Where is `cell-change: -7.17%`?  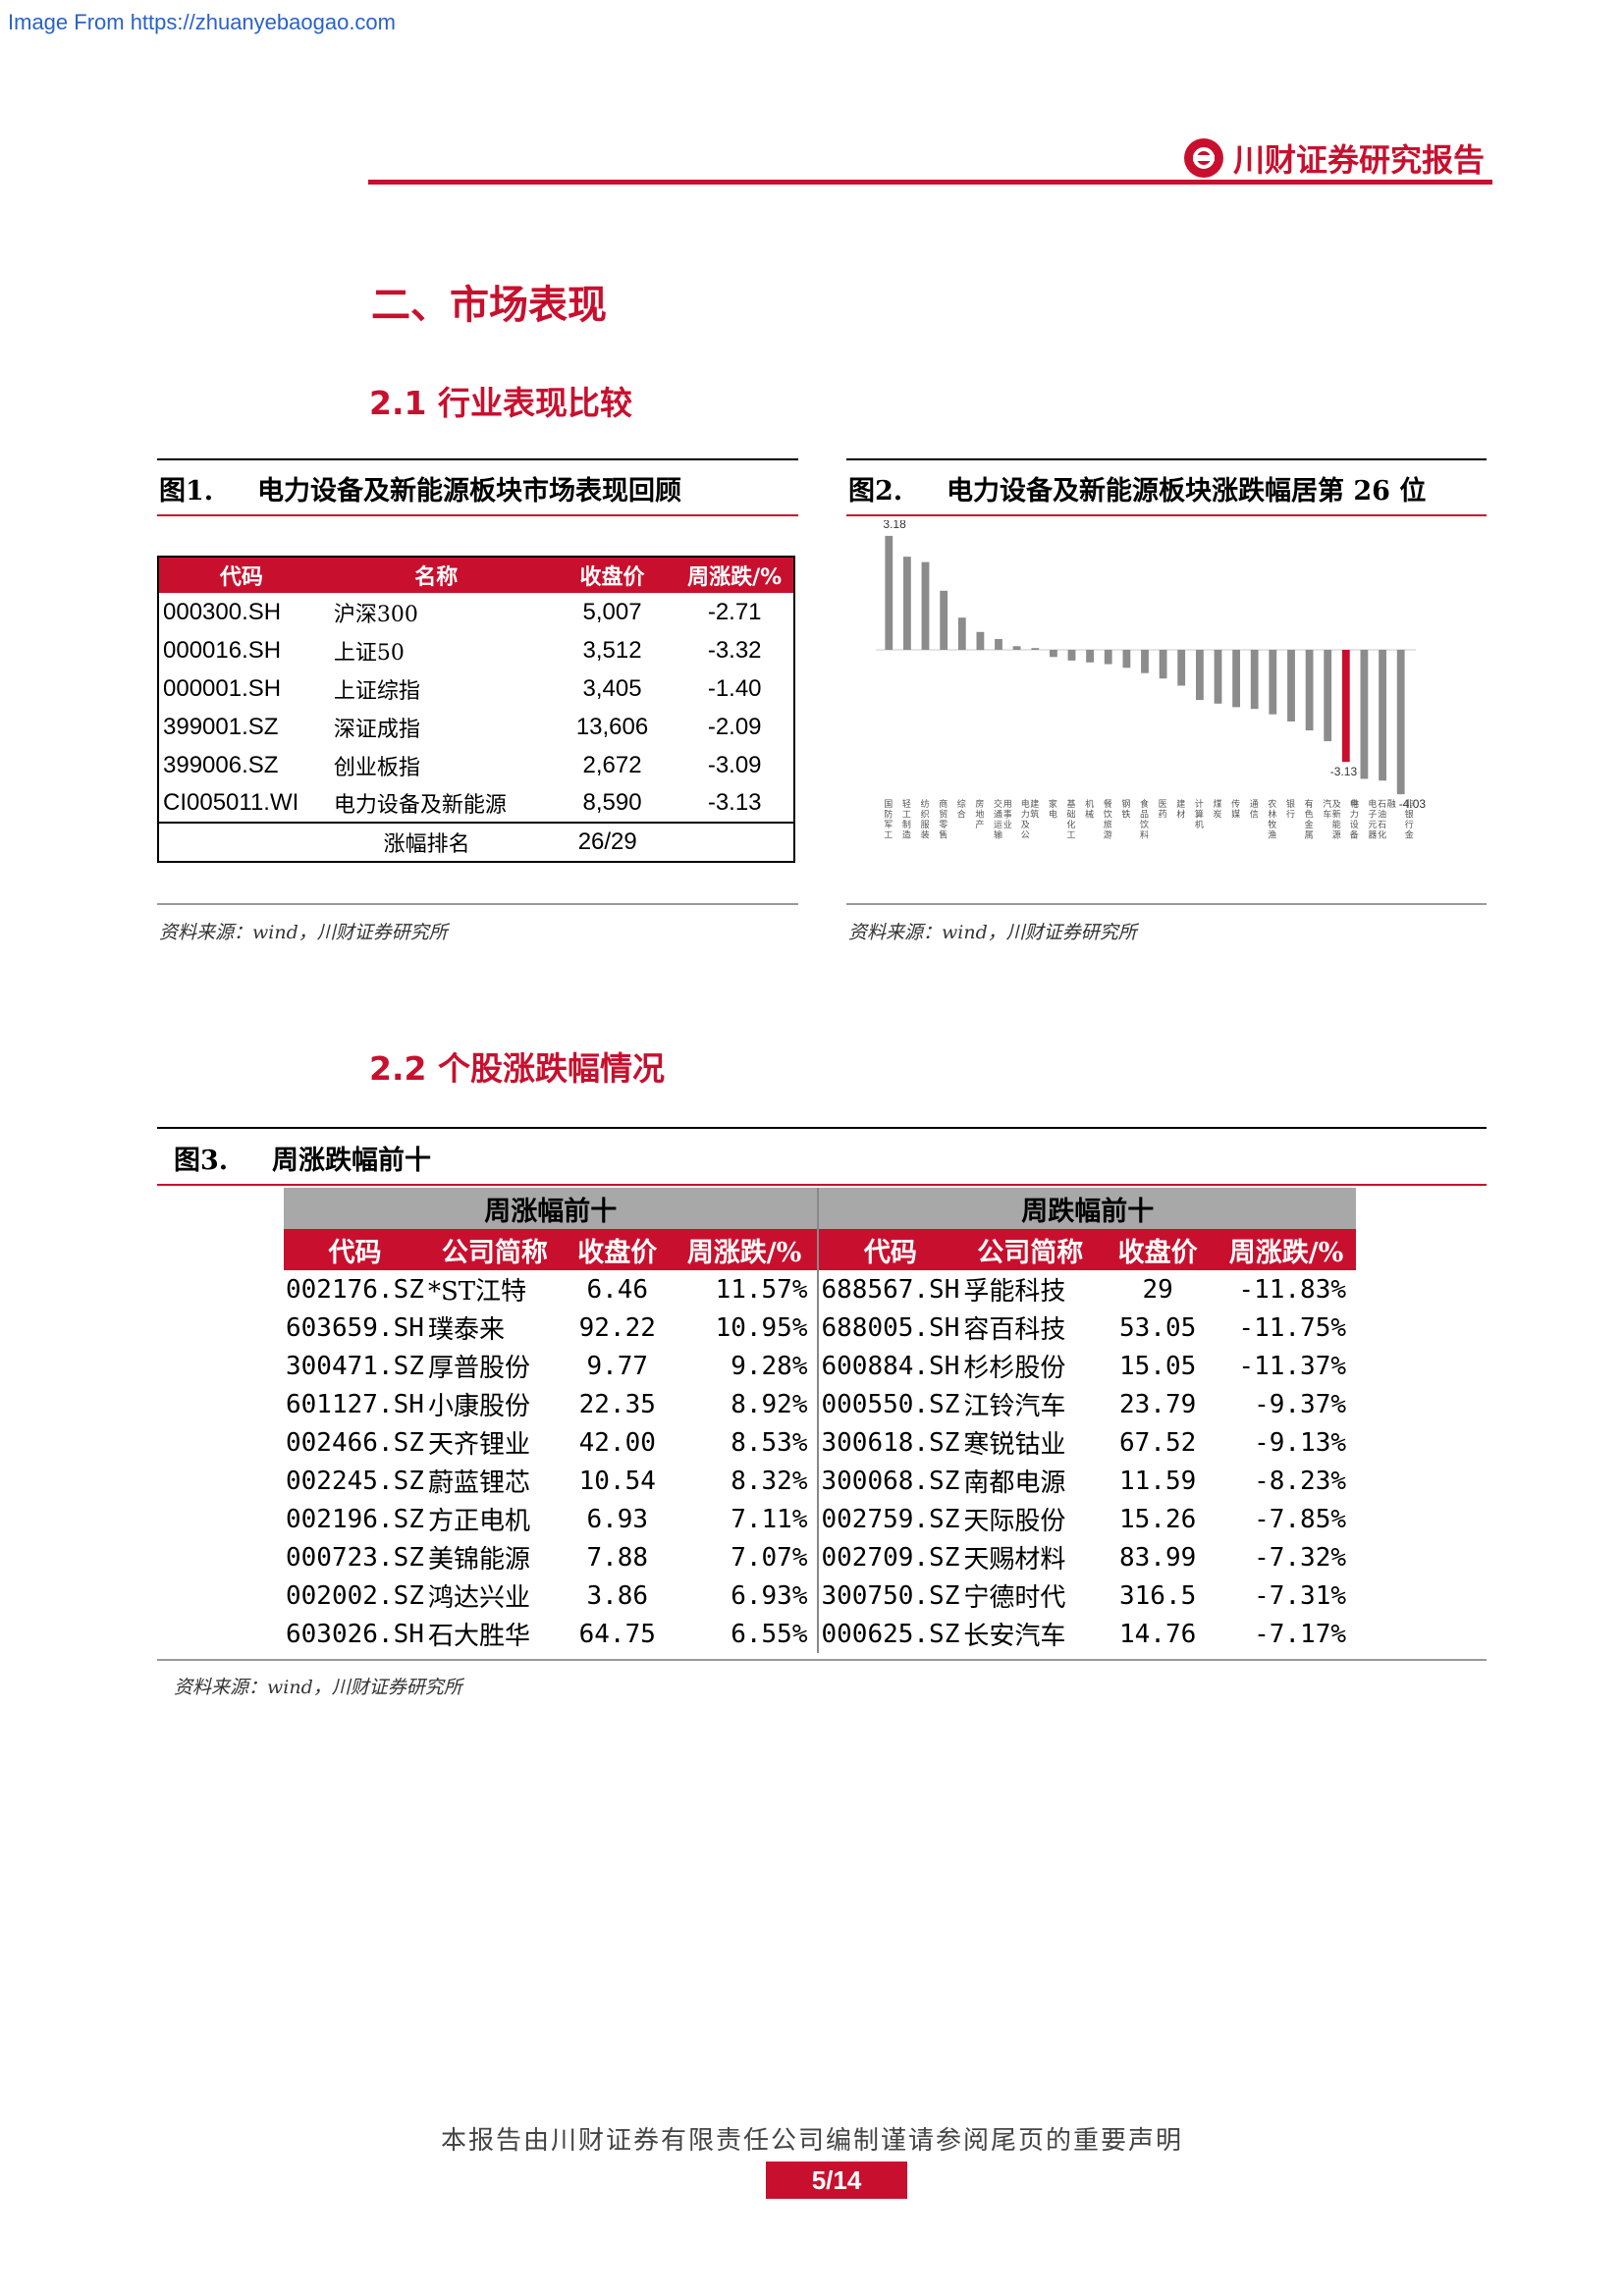 cell-change: -7.17% is located at coordinates (1300, 1634).